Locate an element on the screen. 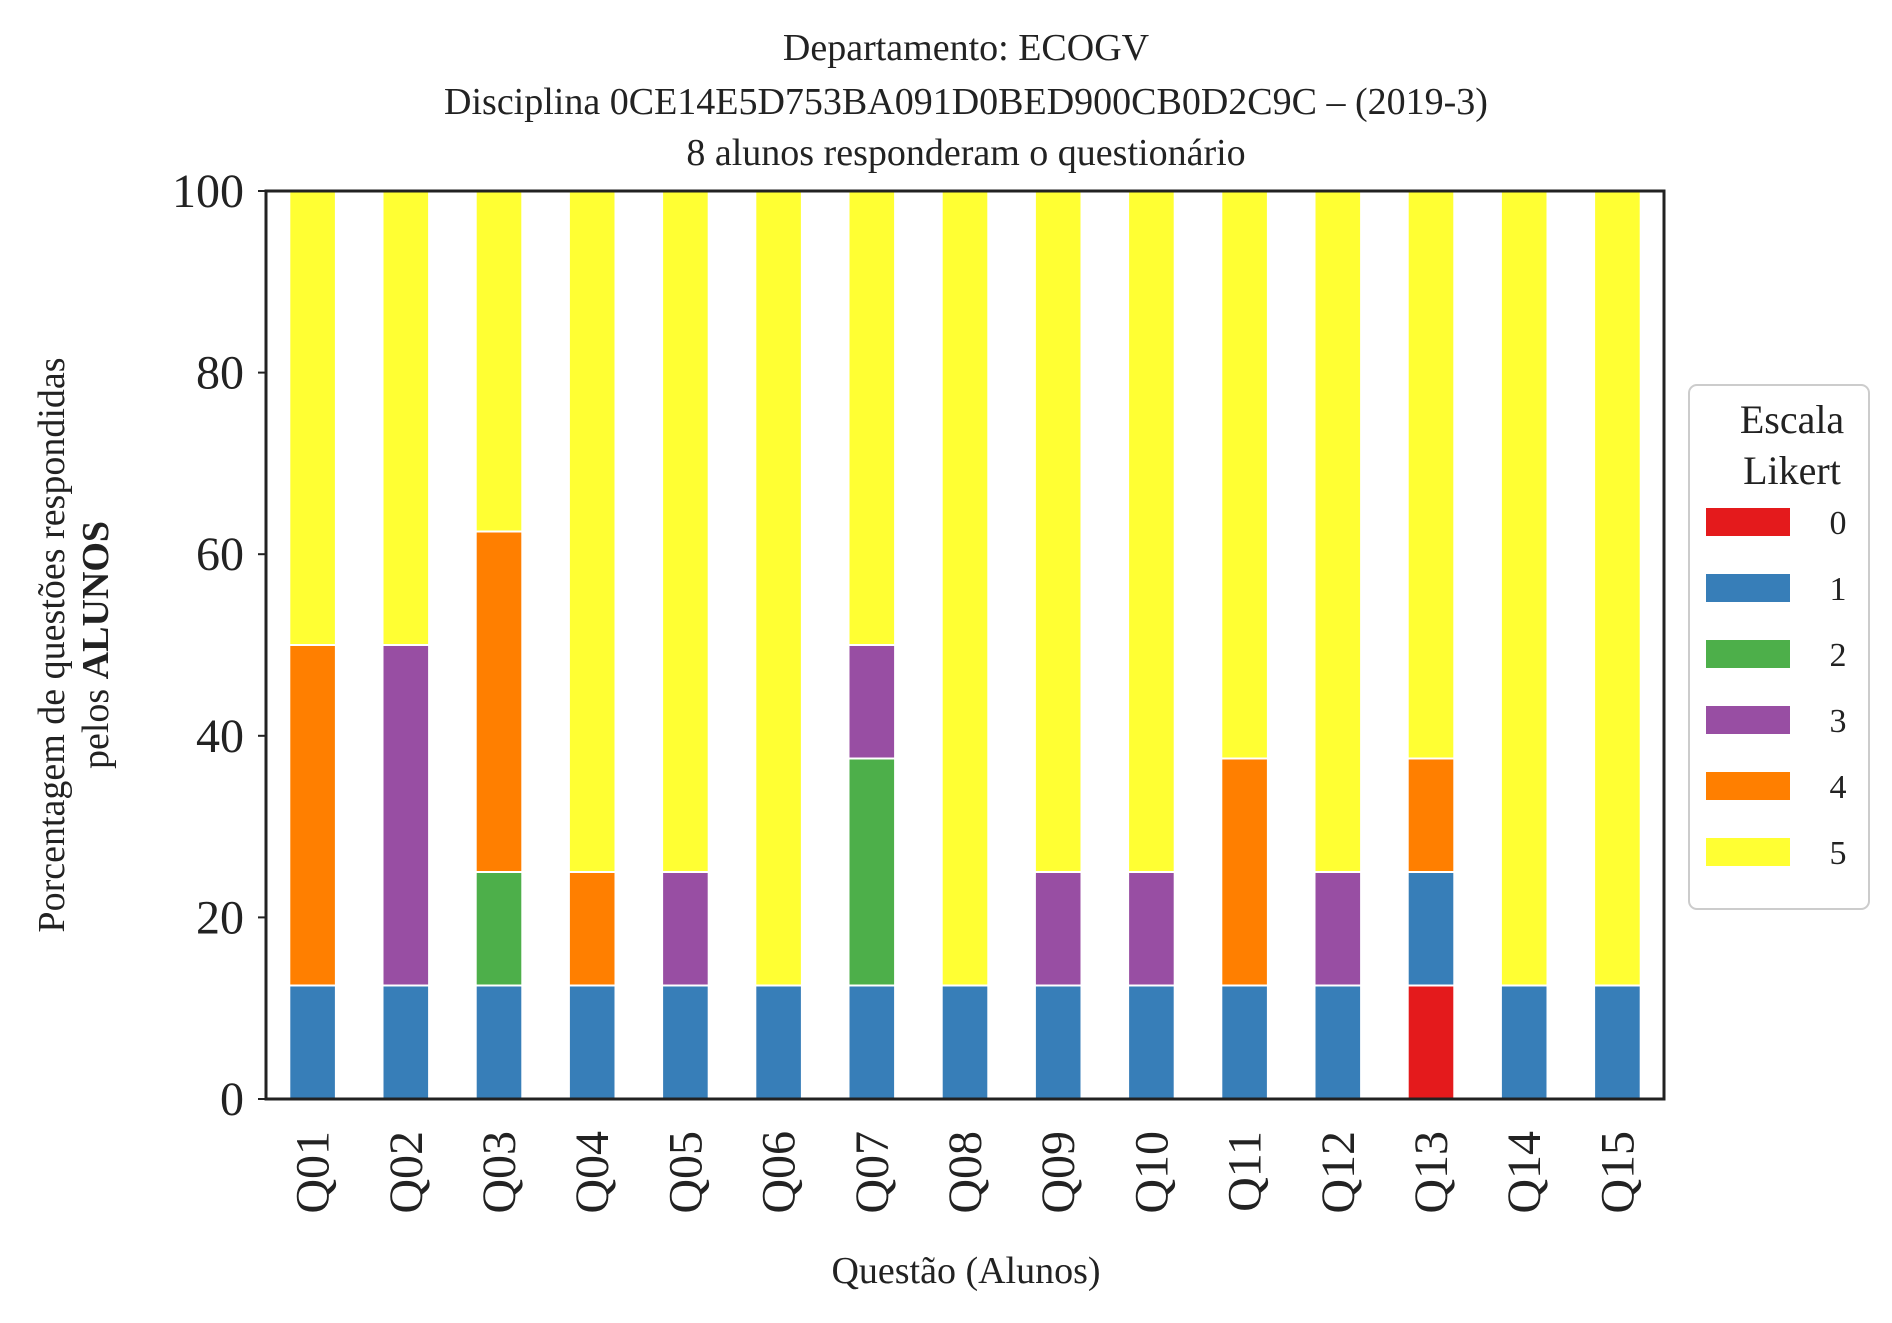 This screenshot has height=1323, width=1892. x-tick-label: Q08 is located at coordinates (965, 1172).